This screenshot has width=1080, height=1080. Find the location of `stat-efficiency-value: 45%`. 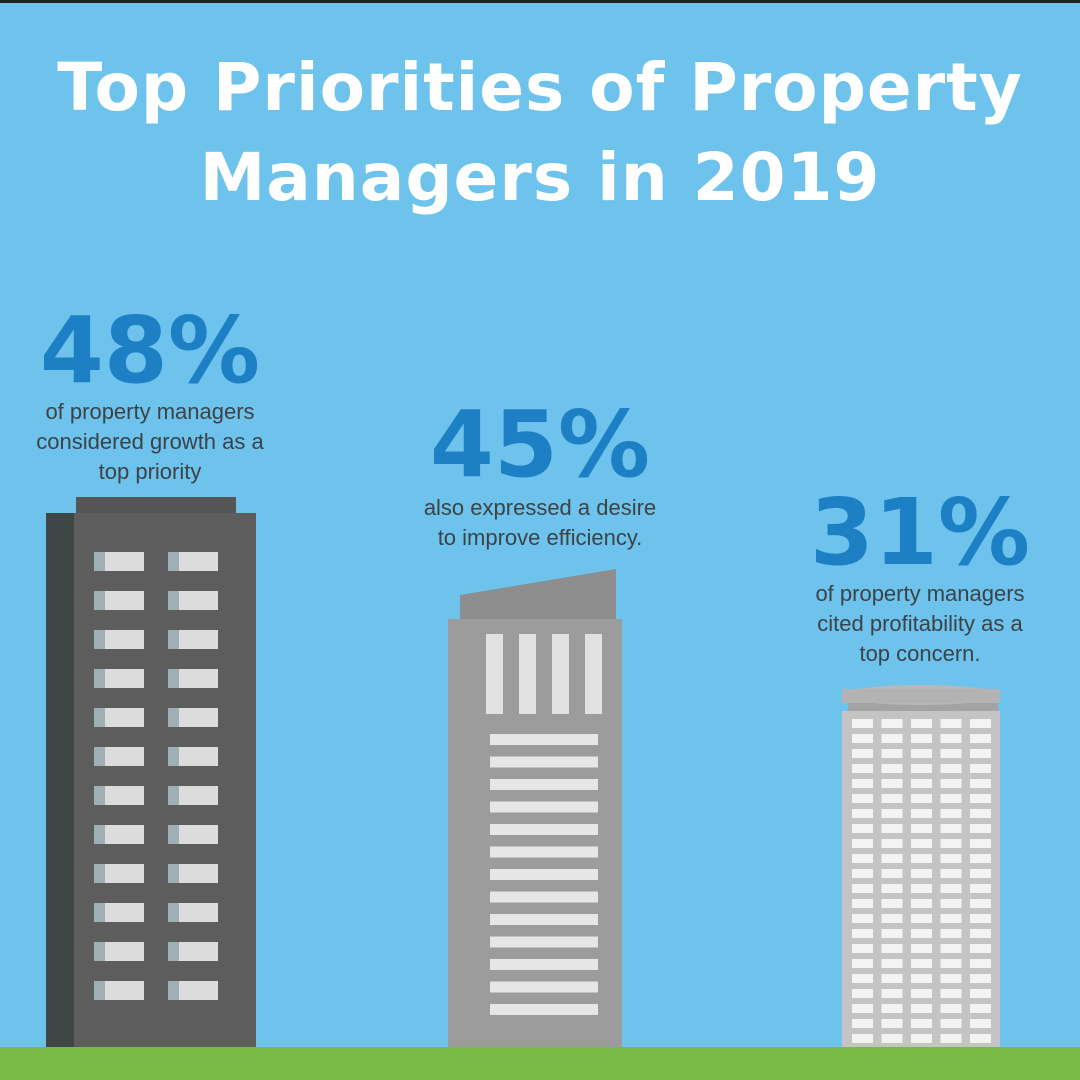

stat-efficiency-value: 45% is located at coordinates (540, 444).